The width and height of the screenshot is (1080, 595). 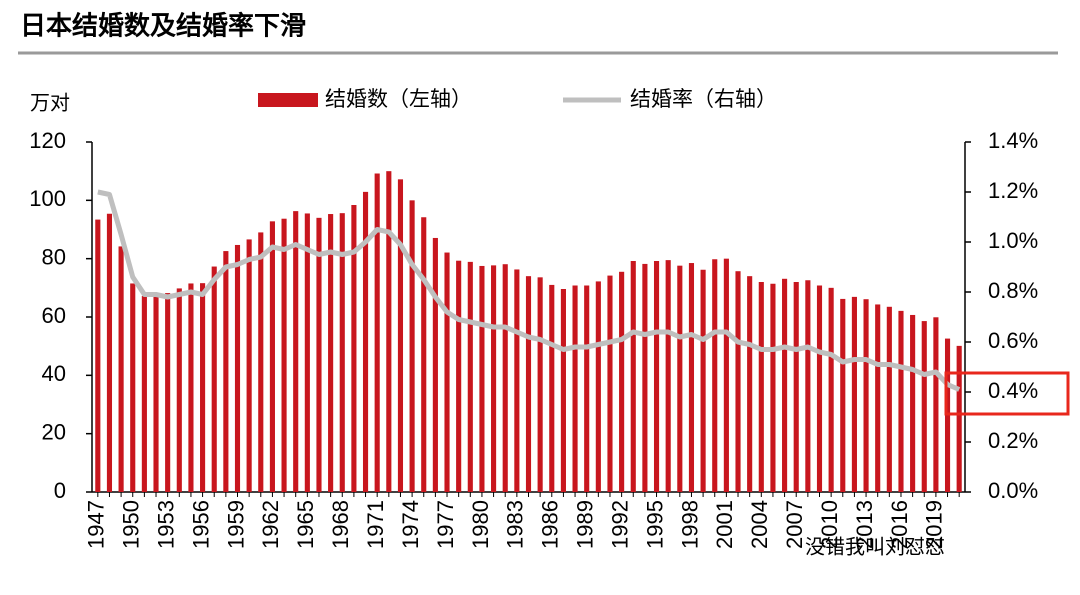 I want to click on x-tick-label: 1974, so click(x=410, y=524).